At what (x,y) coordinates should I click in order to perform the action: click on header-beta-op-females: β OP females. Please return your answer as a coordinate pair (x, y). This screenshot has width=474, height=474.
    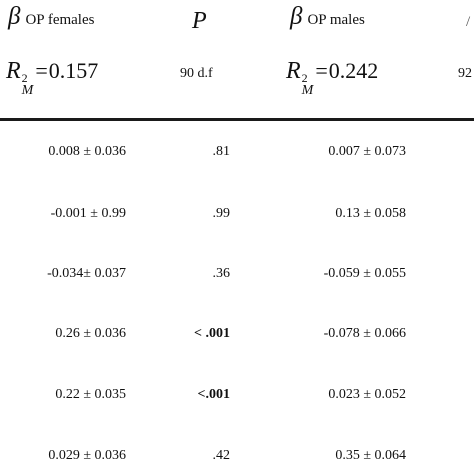
    Looking at the image, I should click on (51, 16).